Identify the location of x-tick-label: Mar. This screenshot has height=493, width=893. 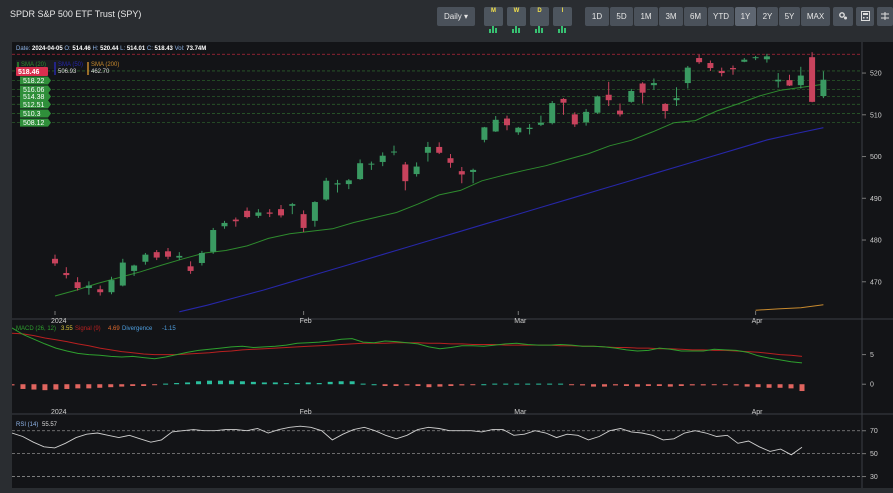
(520, 321).